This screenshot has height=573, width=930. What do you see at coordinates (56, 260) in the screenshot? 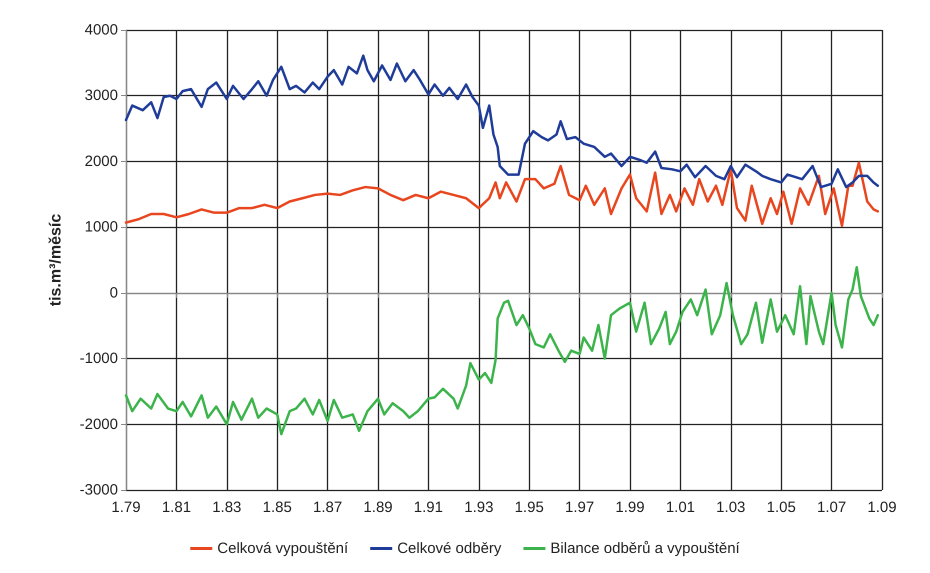
I see `y-axis-title: tis.m³/měsíc` at bounding box center [56, 260].